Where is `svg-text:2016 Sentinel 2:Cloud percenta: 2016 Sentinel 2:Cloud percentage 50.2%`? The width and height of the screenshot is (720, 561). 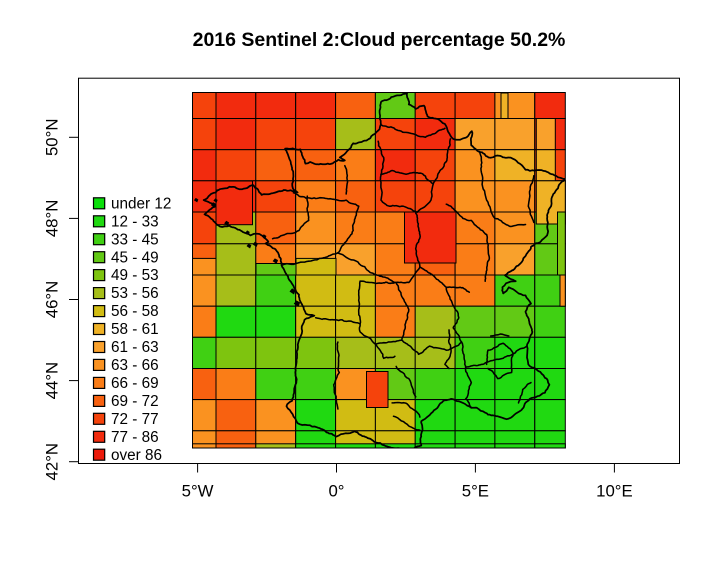
svg-text:2016 Sentinel 2:Cloud percenta: 2016 Sentinel 2:Cloud percentage 50.2% is located at coordinates (379, 40).